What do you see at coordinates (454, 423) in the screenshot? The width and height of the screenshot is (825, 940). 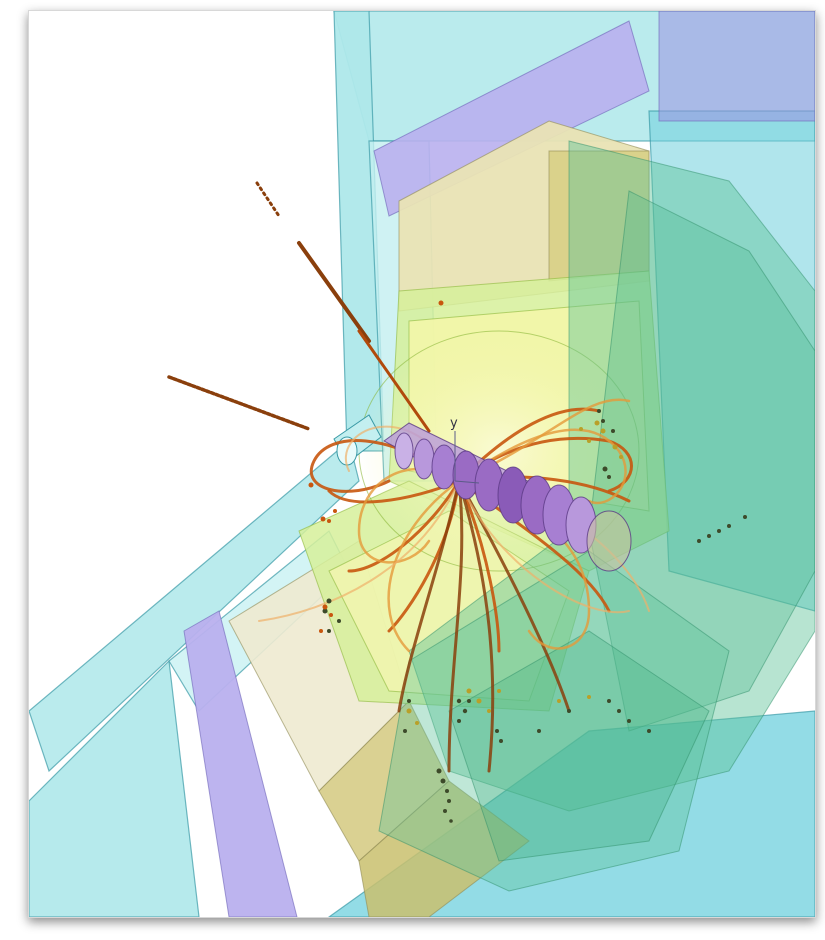 I see `y-axis-label: y` at bounding box center [454, 423].